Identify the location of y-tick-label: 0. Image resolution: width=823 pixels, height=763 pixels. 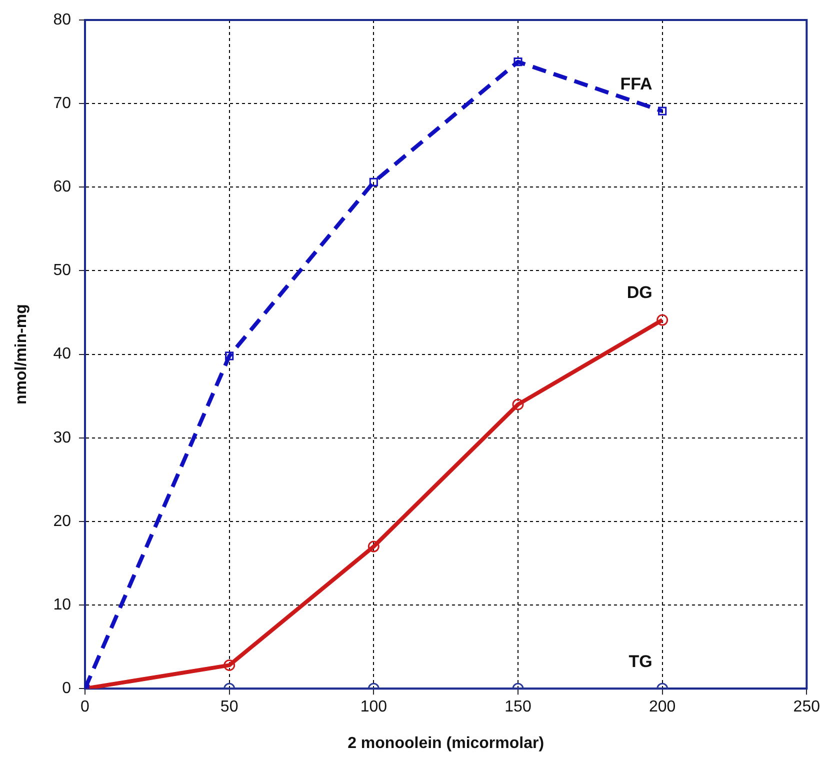
(67, 689).